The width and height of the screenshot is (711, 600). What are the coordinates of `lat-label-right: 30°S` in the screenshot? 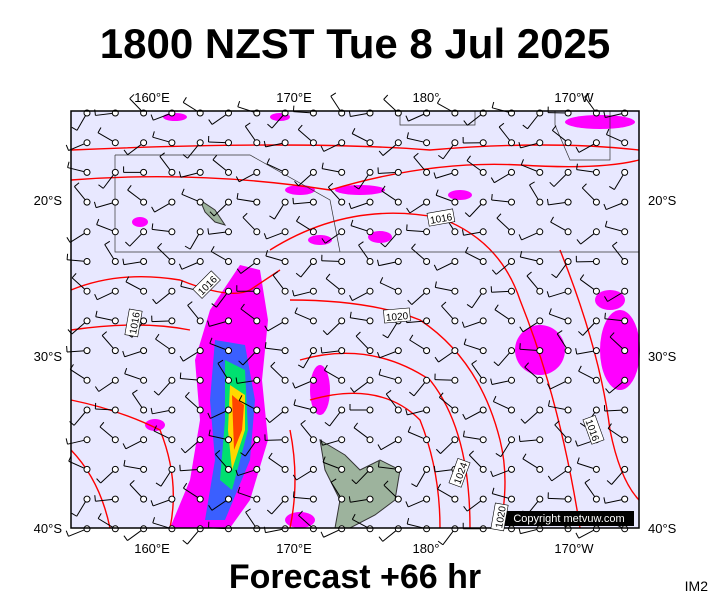 It's located at (662, 356).